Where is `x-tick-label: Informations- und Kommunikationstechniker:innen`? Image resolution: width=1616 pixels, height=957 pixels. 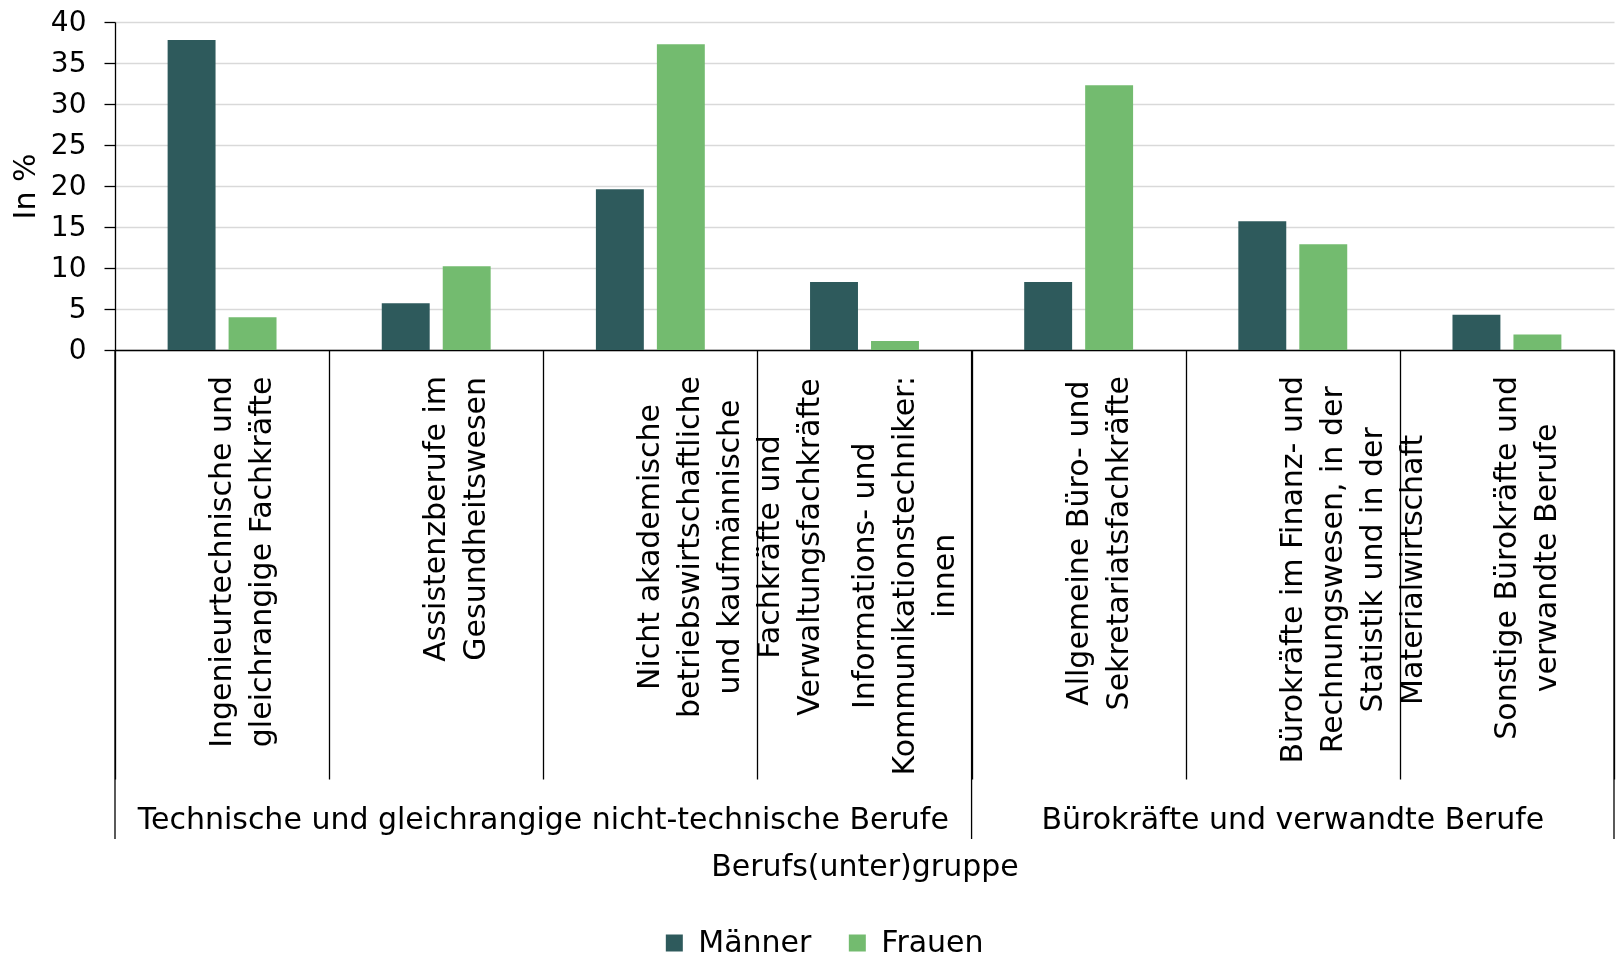
x-tick-label: Informations- und Kommunikationstechniker:innen is located at coordinates (903, 576).